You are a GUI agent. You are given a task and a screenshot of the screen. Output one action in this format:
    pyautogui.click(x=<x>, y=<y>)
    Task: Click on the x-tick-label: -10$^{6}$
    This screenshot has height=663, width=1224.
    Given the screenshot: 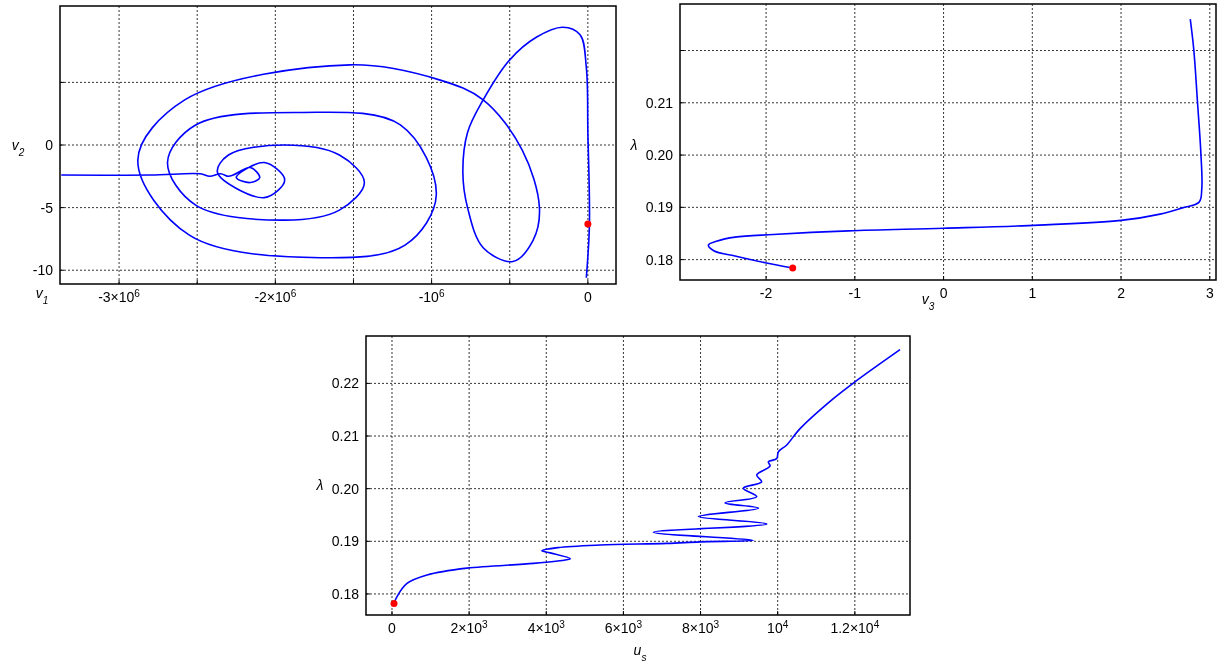 What is the action you would take?
    pyautogui.click(x=431, y=296)
    